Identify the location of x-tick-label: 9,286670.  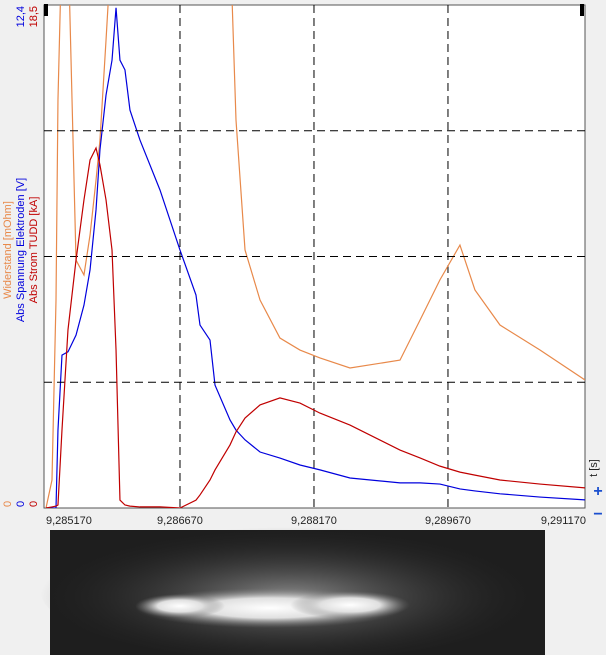
(180, 521).